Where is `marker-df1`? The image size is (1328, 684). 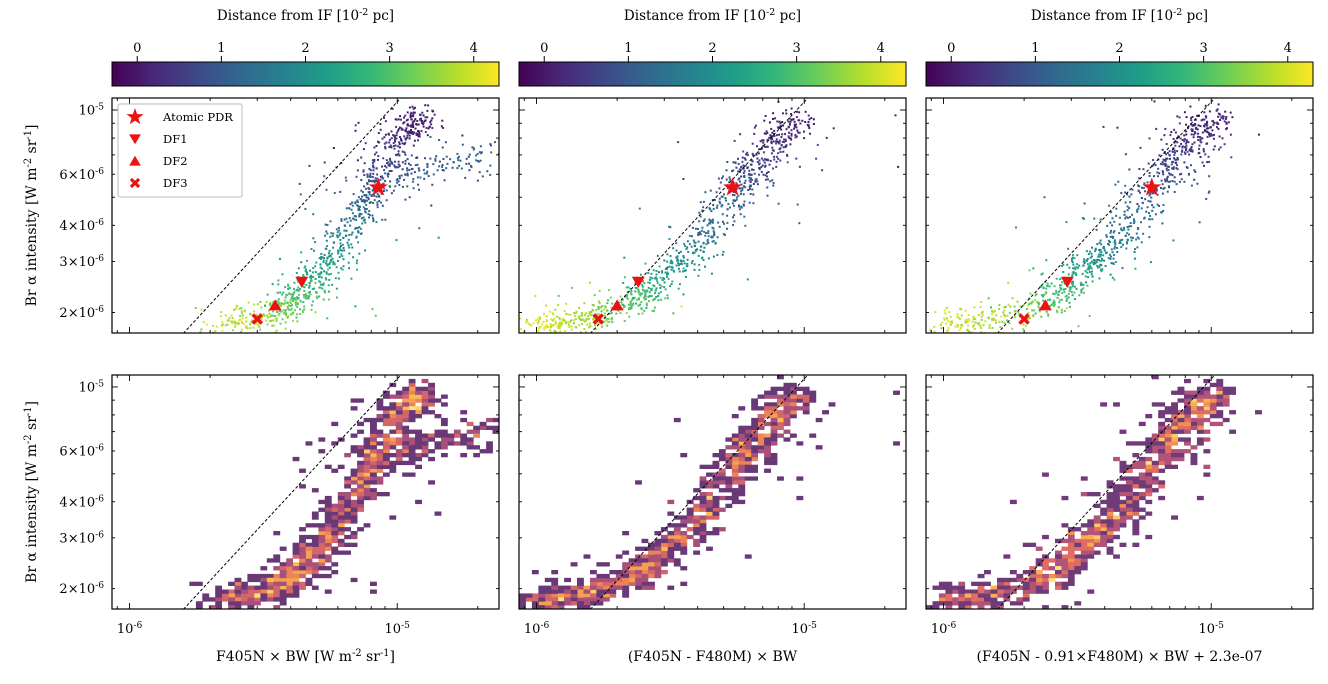 marker-df1 is located at coordinates (135, 139).